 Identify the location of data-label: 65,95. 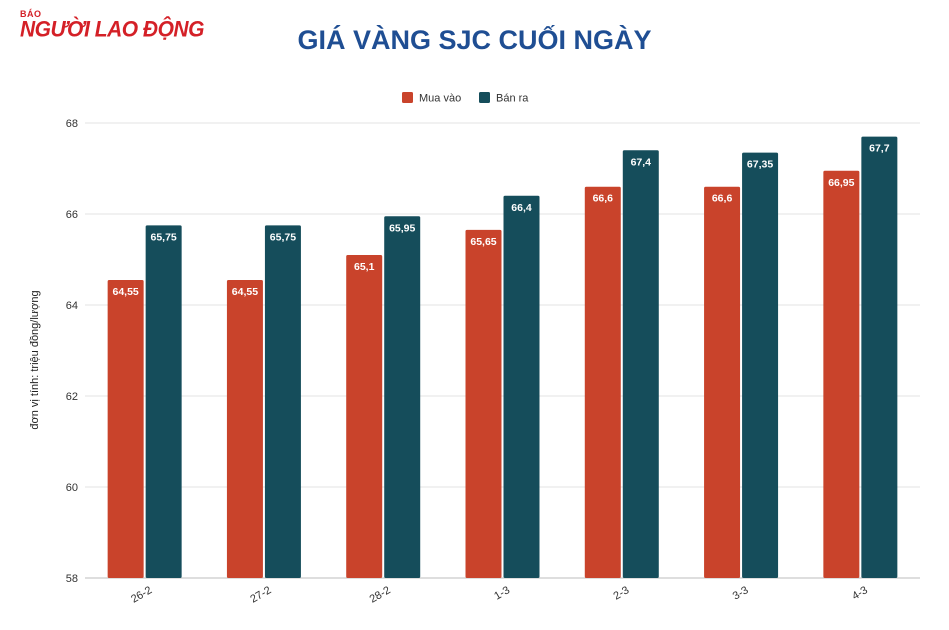
(402, 228).